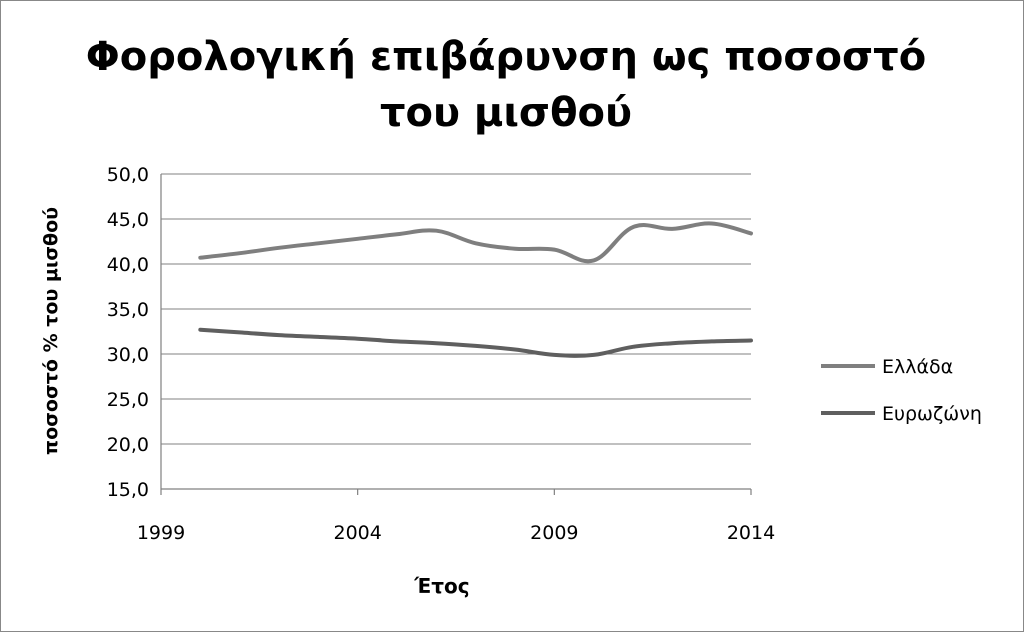  I want to click on chart-title-line-1: Φορολογική επιβάρυνση ως ποσοστό, so click(506, 57).